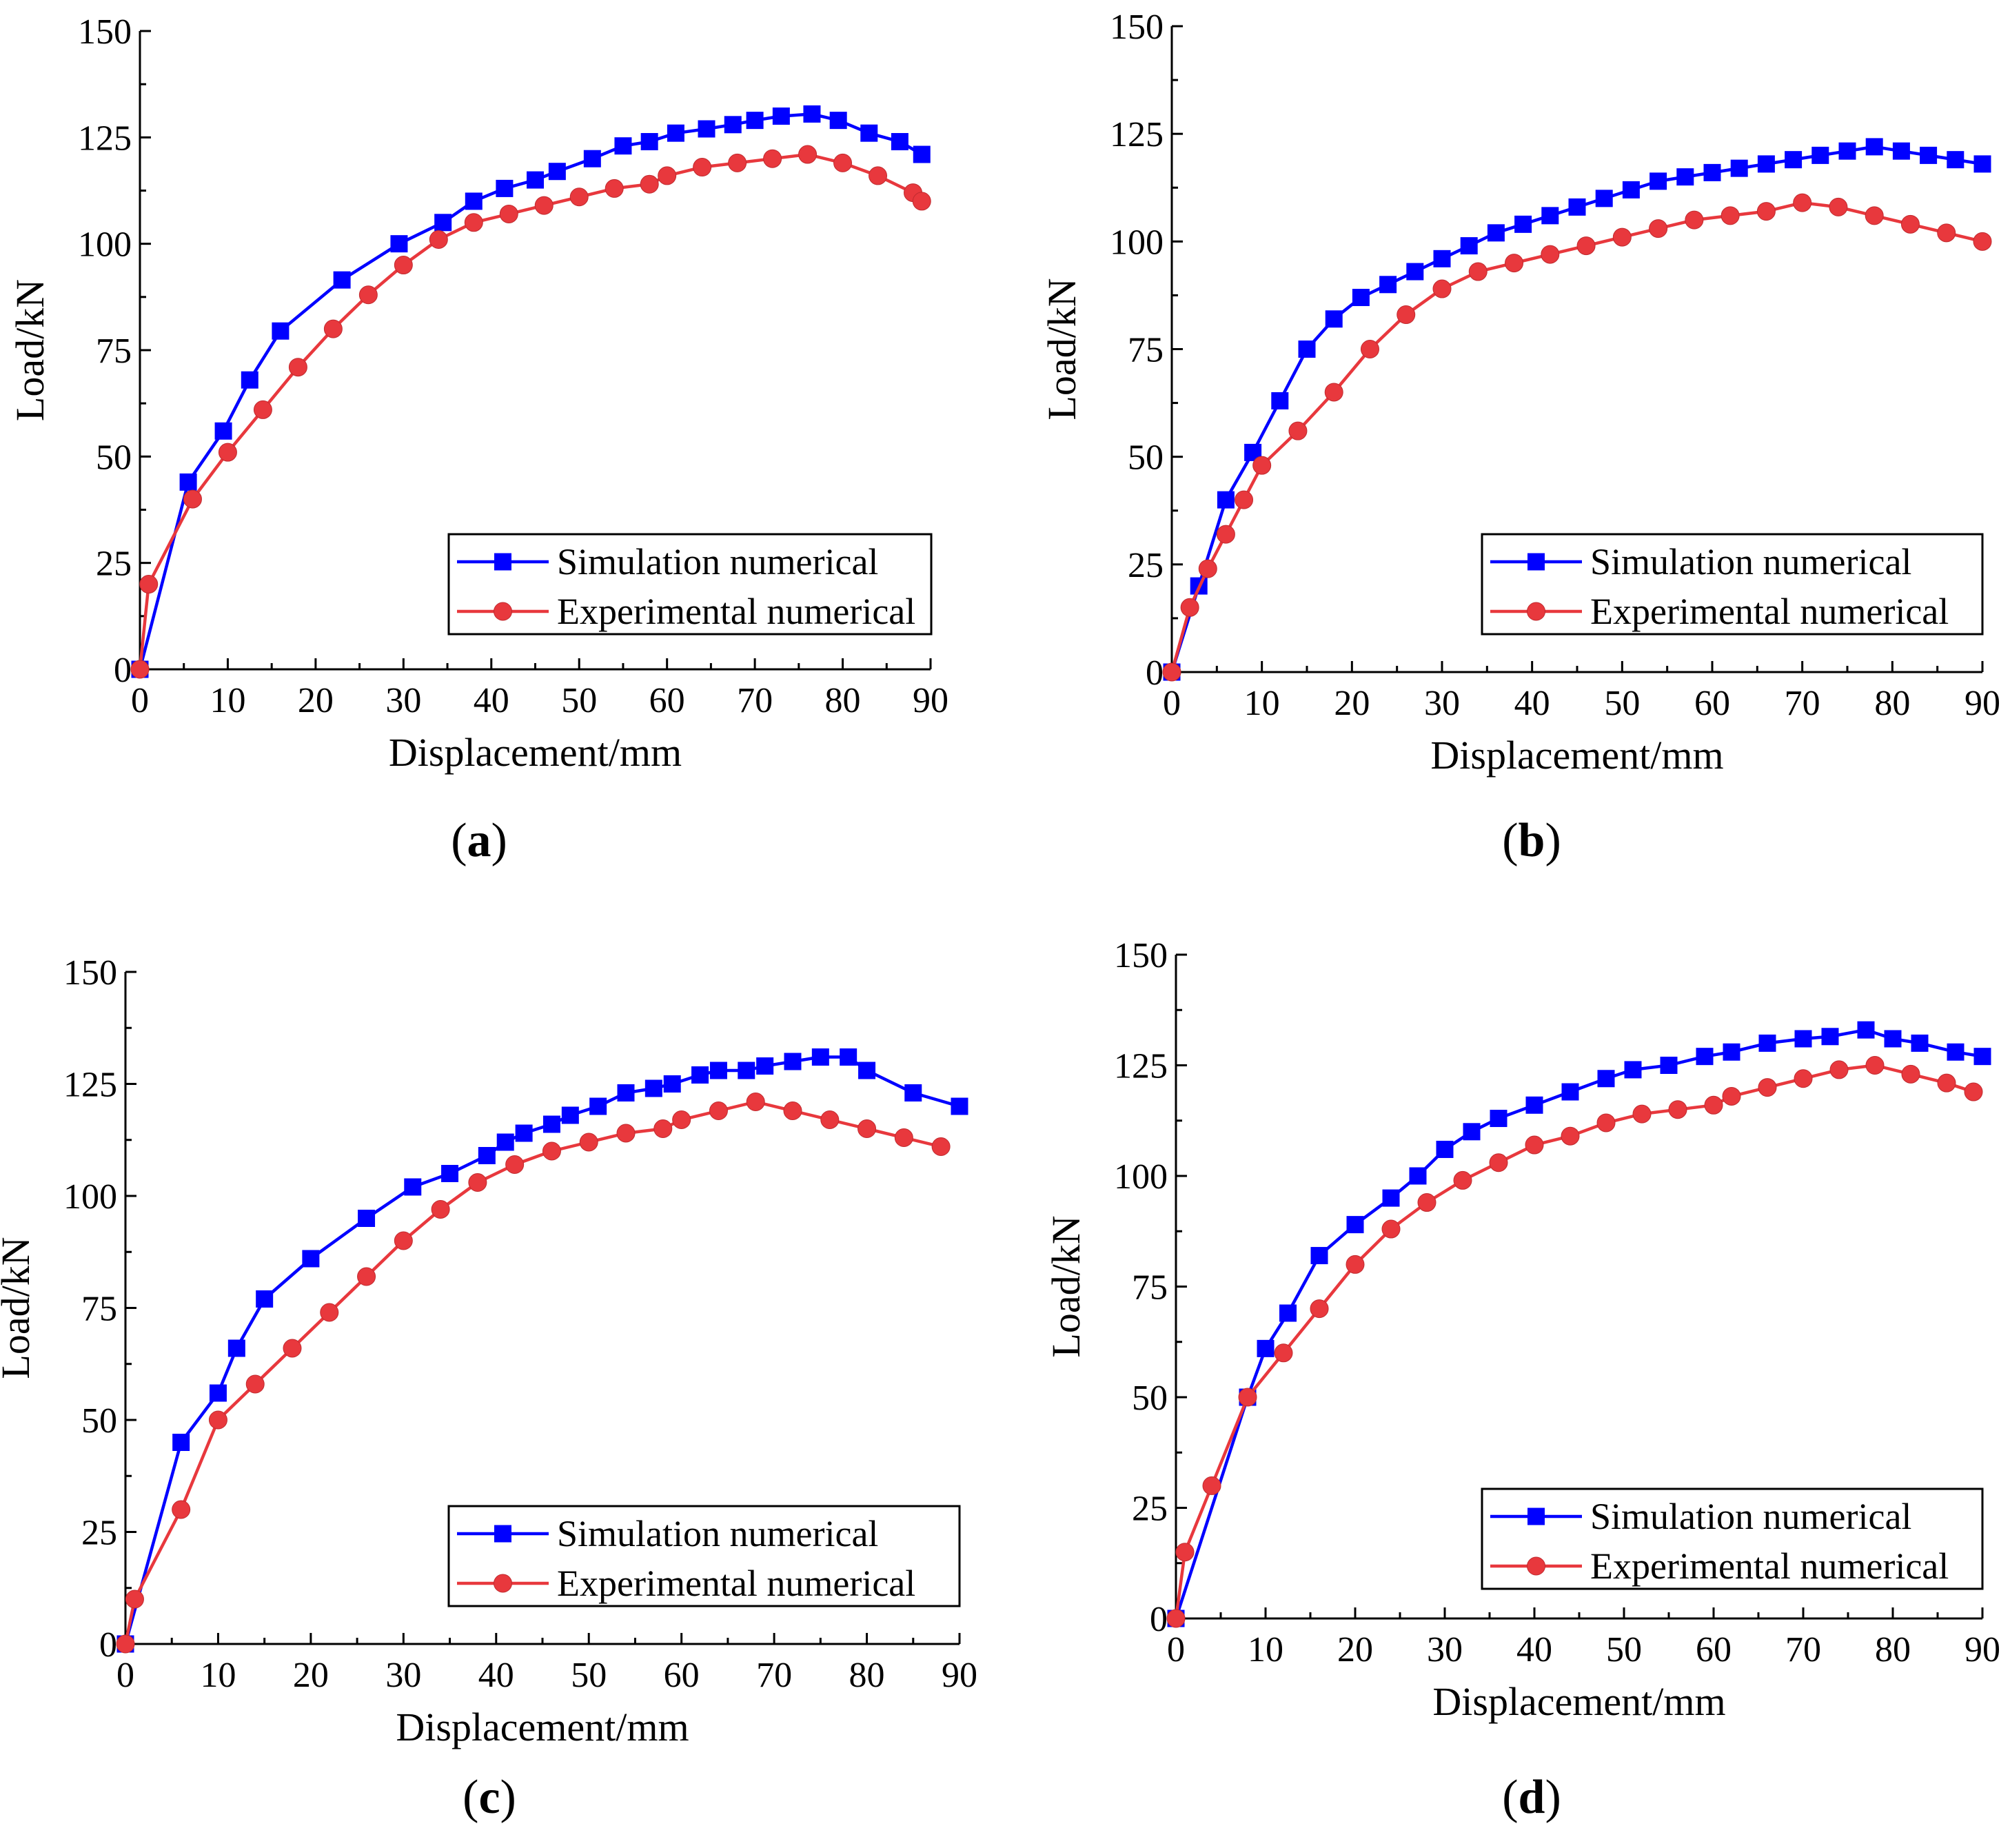 The width and height of the screenshot is (2010, 1848). What do you see at coordinates (403, 1675) in the screenshot?
I see `x-tick-label: 30` at bounding box center [403, 1675].